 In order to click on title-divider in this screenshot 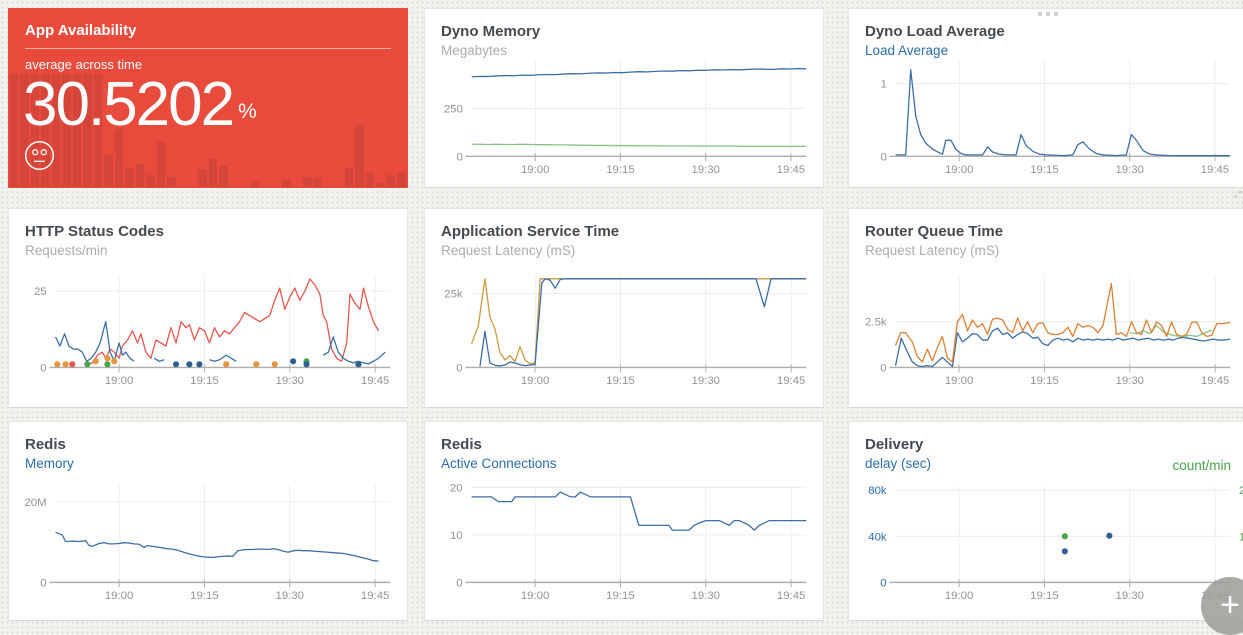, I will do `click(208, 49)`.